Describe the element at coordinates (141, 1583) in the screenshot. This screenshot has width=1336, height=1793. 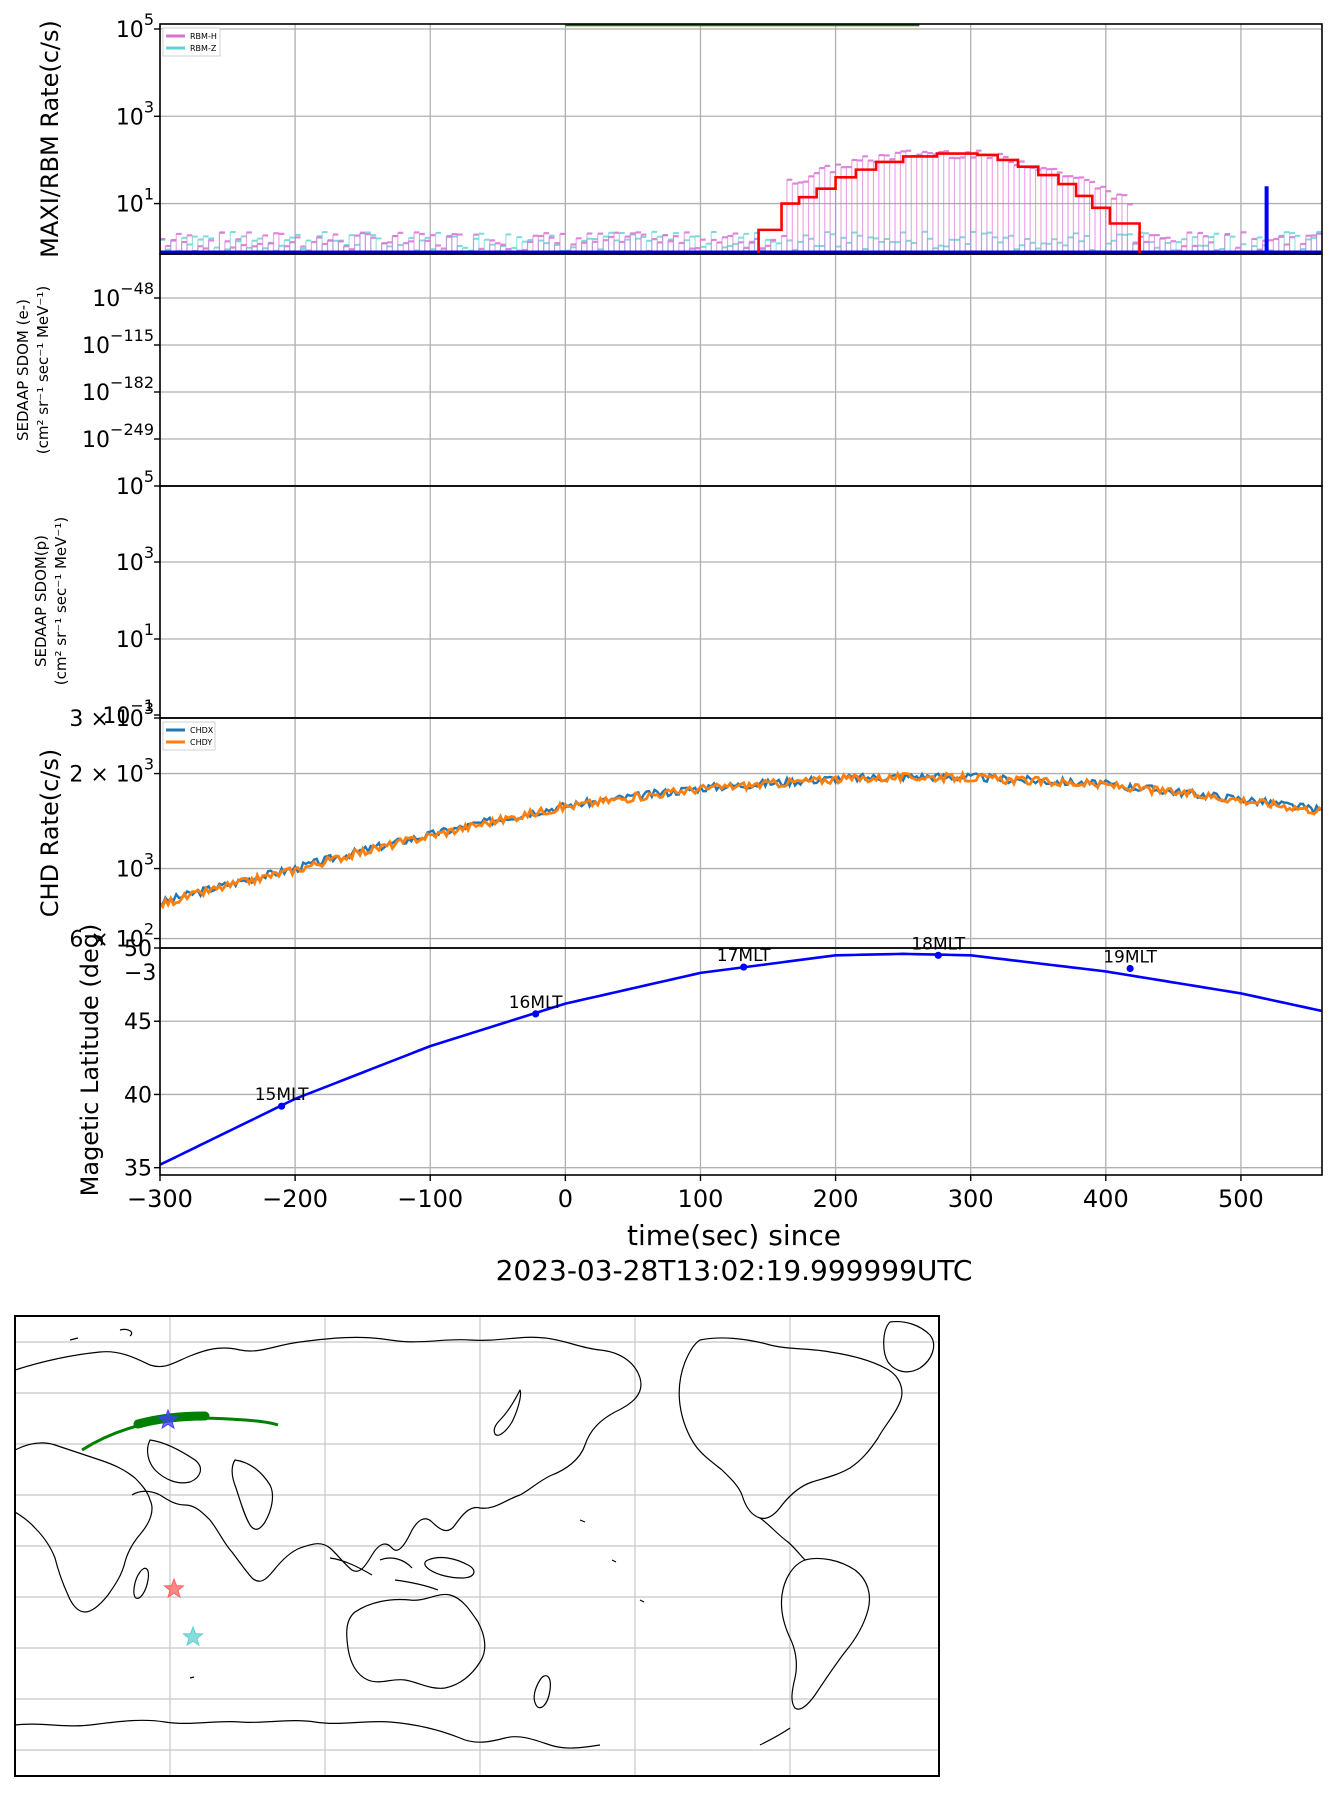
I see `madagascar-coast` at that location.